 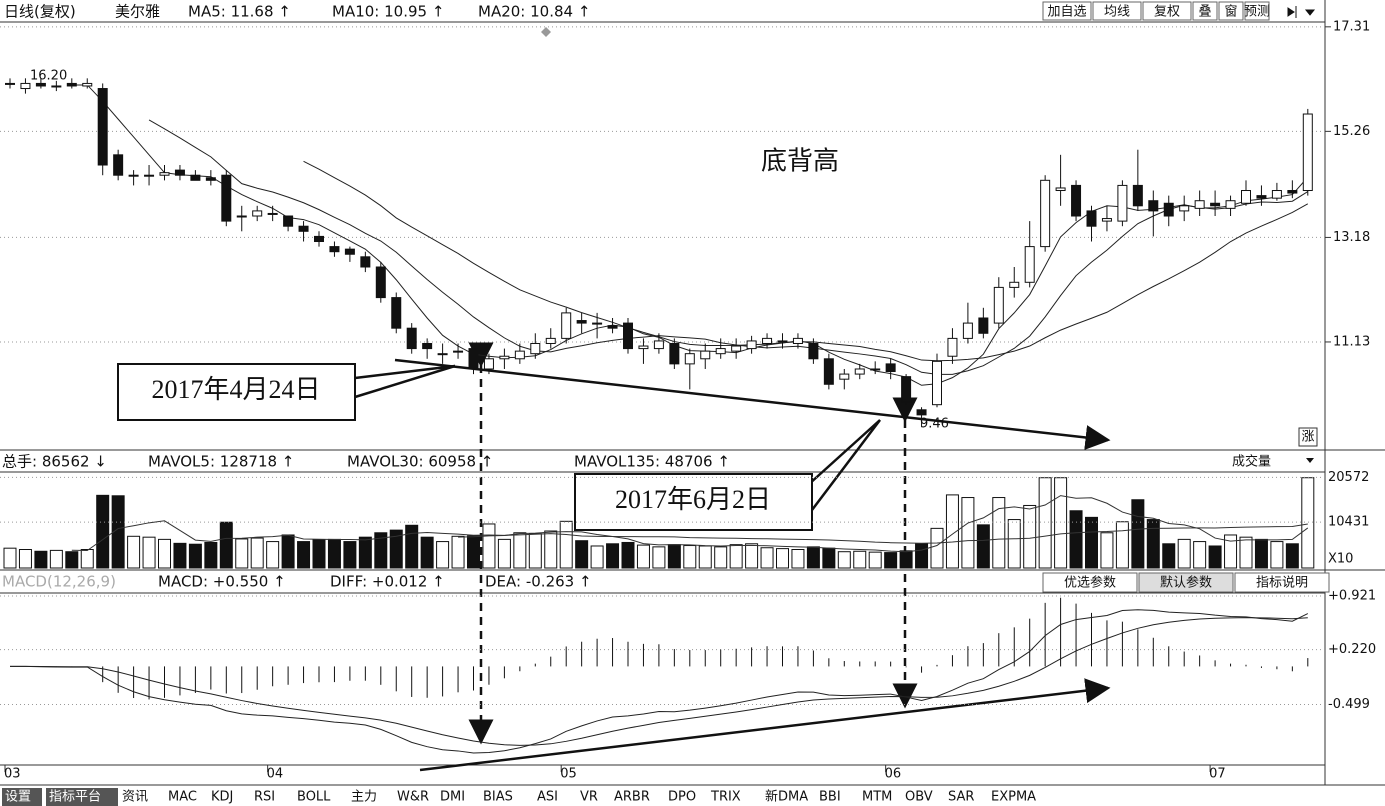 I want to click on toolbar-label: 均线, so click(x=1117, y=12).